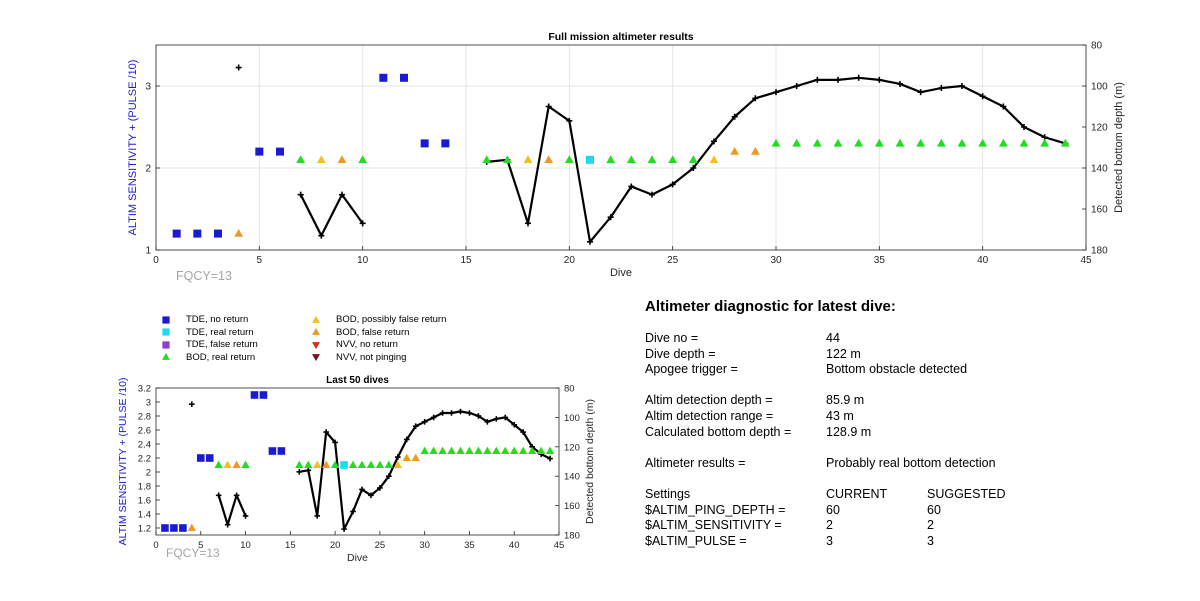 The height and width of the screenshot is (601, 1200). I want to click on small-y-tick-label: 2.4, so click(144, 445).